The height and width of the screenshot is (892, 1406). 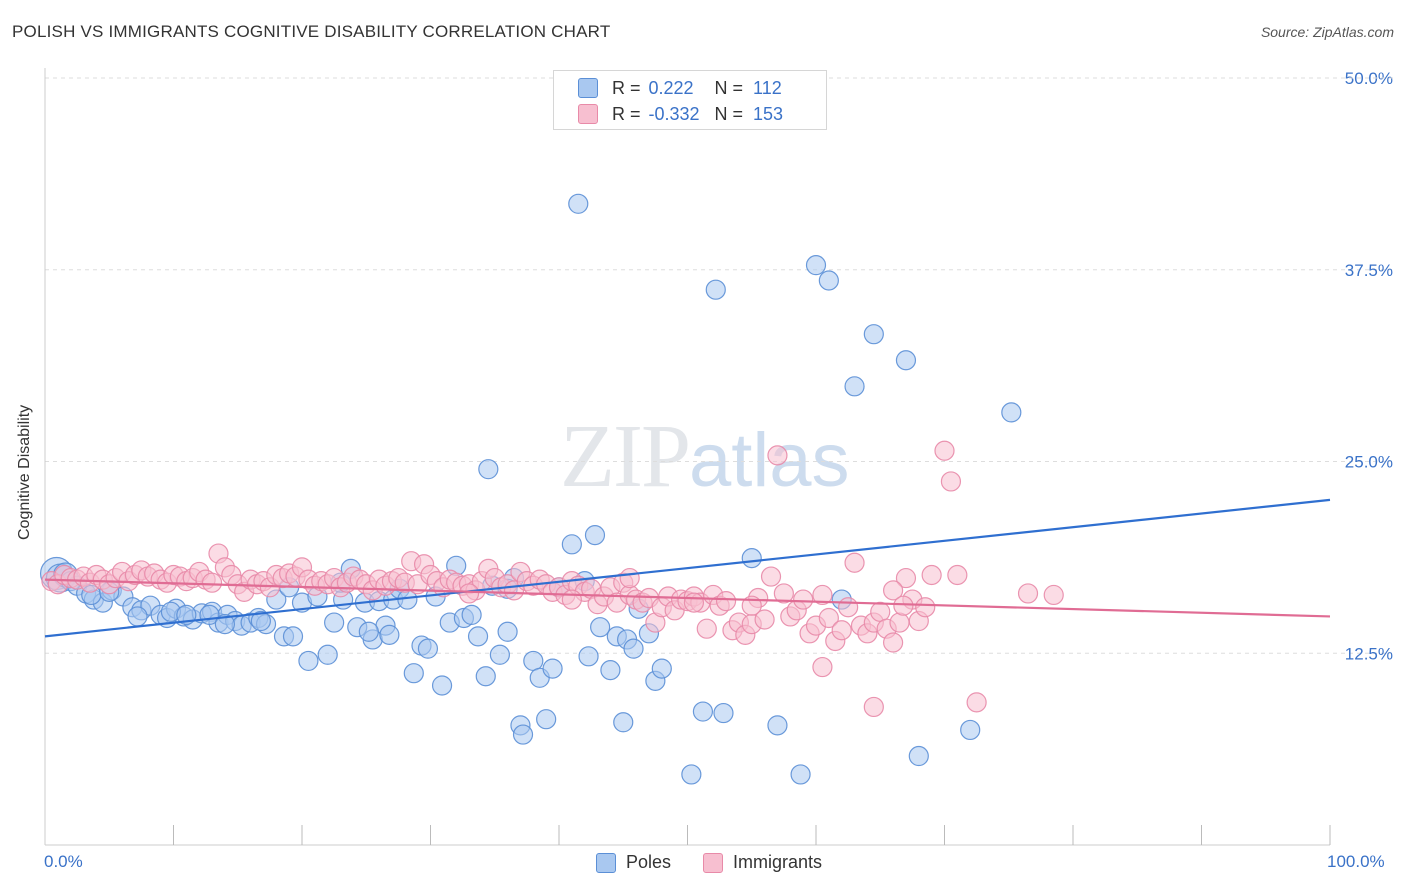 I want to click on legend-n-value: 153, so click(x=768, y=113).